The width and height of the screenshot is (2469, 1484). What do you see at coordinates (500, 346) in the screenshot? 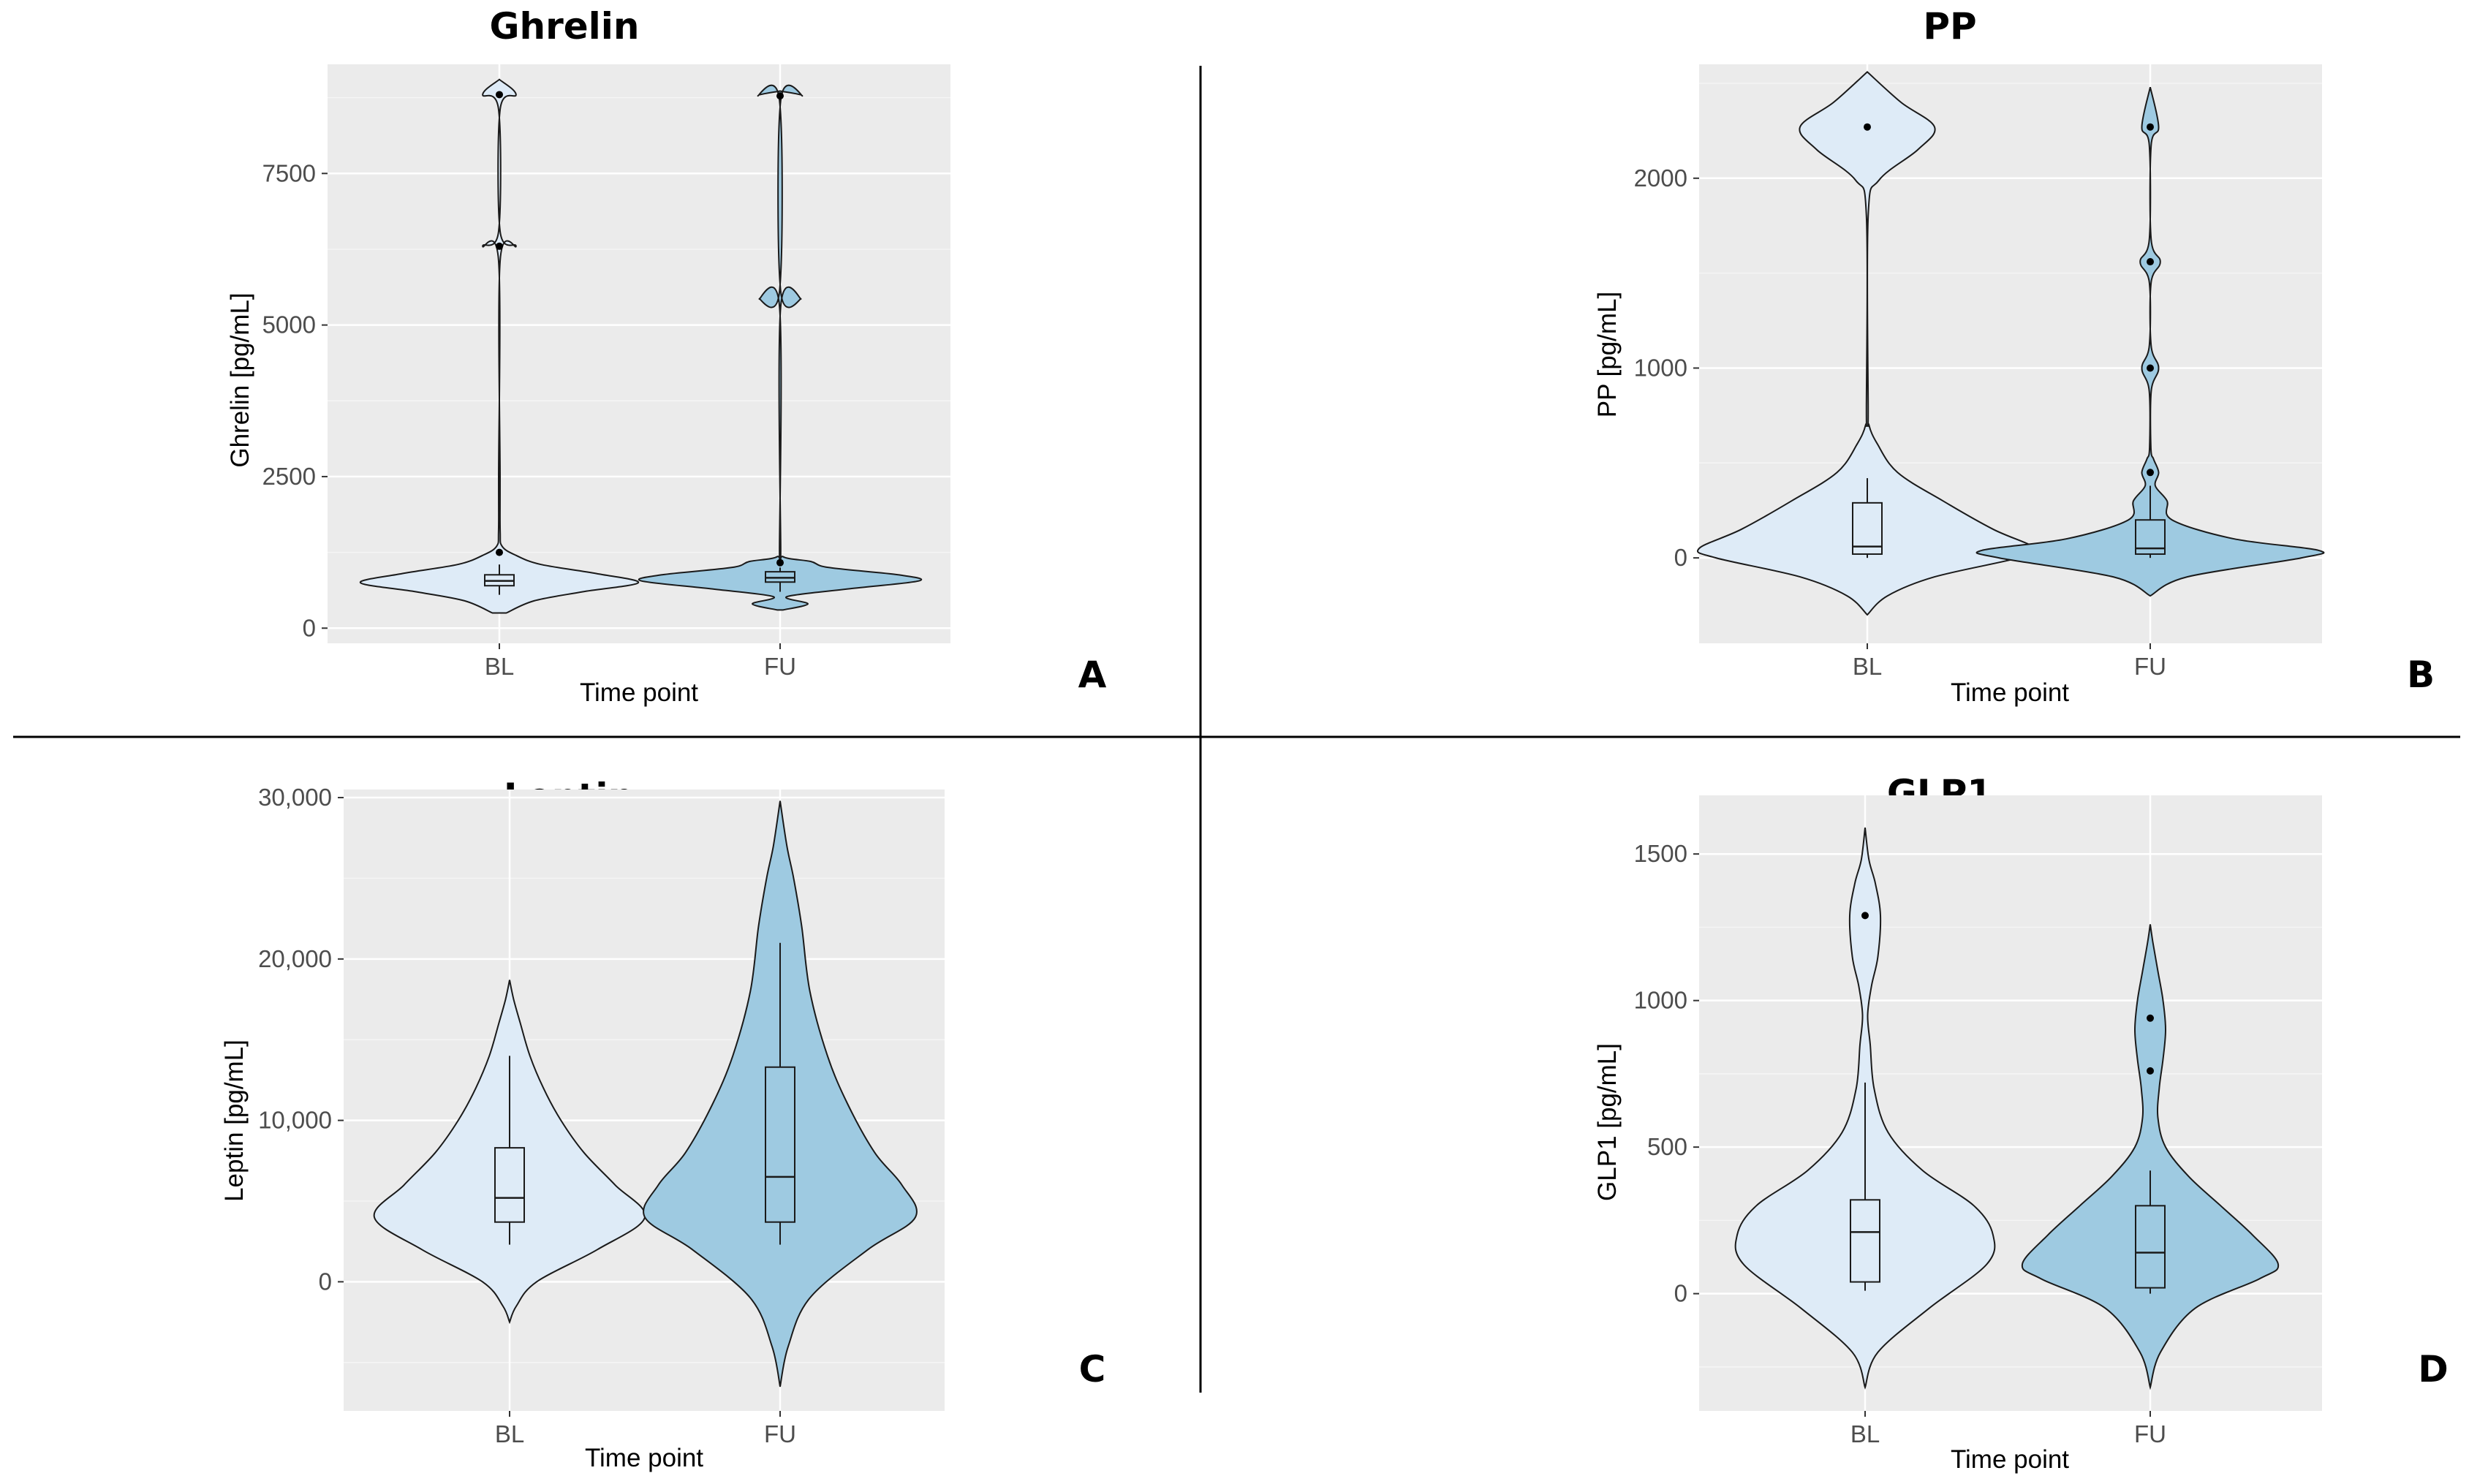
I see `violin-ghrelin-bl` at bounding box center [500, 346].